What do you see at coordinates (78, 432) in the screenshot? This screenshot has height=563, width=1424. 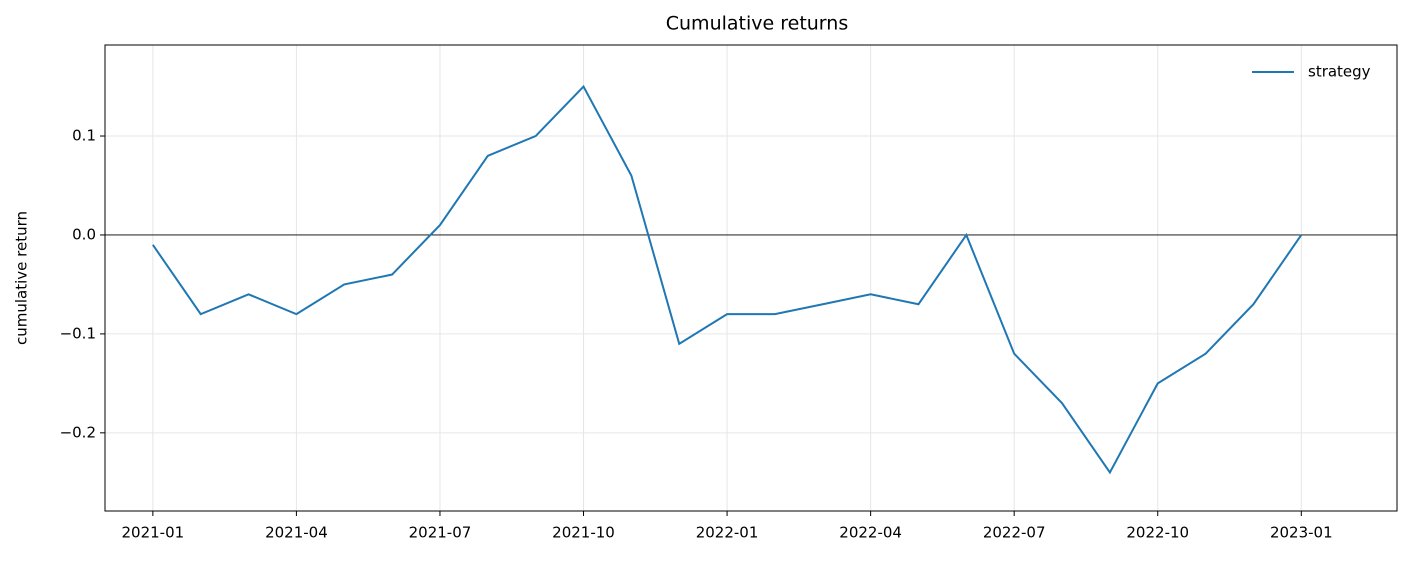 I see `y-tick-label: −0.2` at bounding box center [78, 432].